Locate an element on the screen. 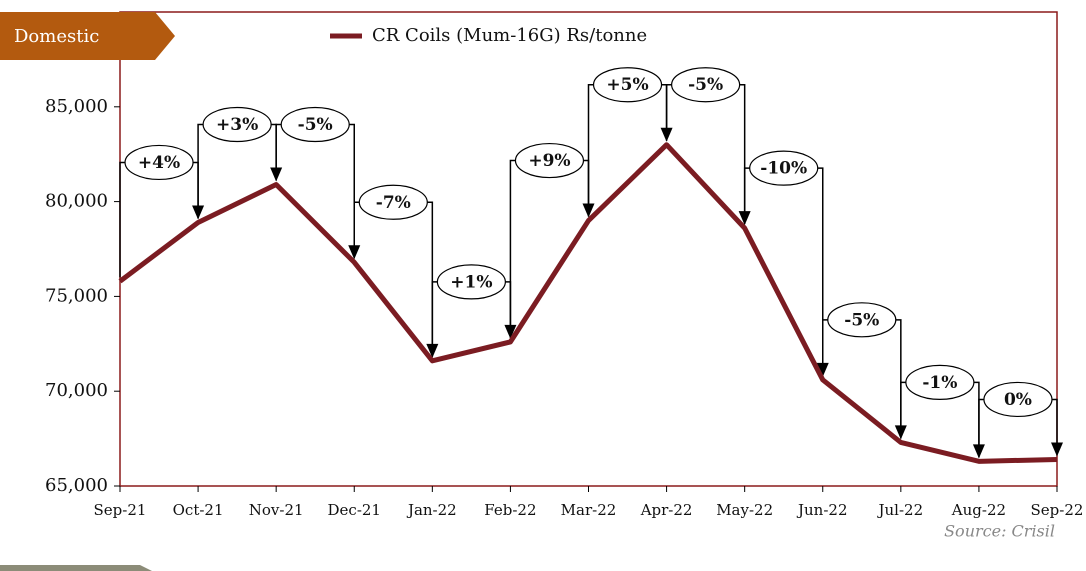 The height and width of the screenshot is (571, 1086). x-tick-label: Mar-22 is located at coordinates (589, 510).